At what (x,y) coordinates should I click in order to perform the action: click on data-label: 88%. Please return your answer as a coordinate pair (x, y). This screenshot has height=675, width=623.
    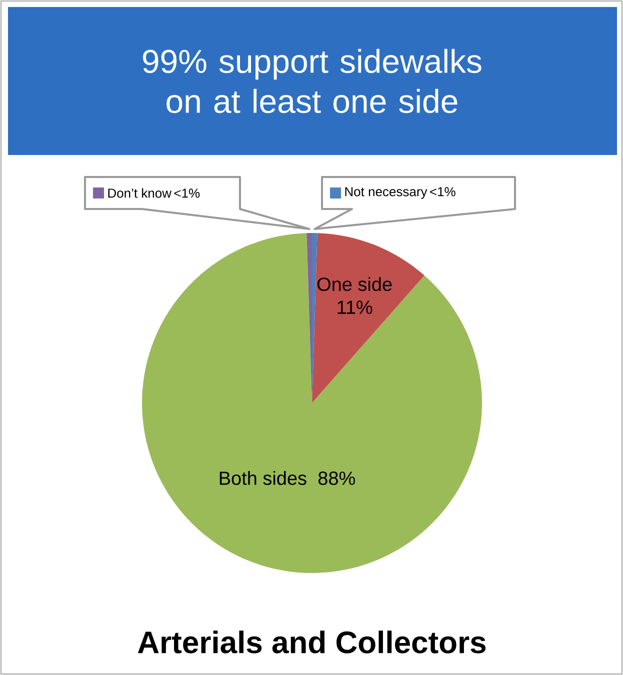
    Looking at the image, I should click on (336, 478).